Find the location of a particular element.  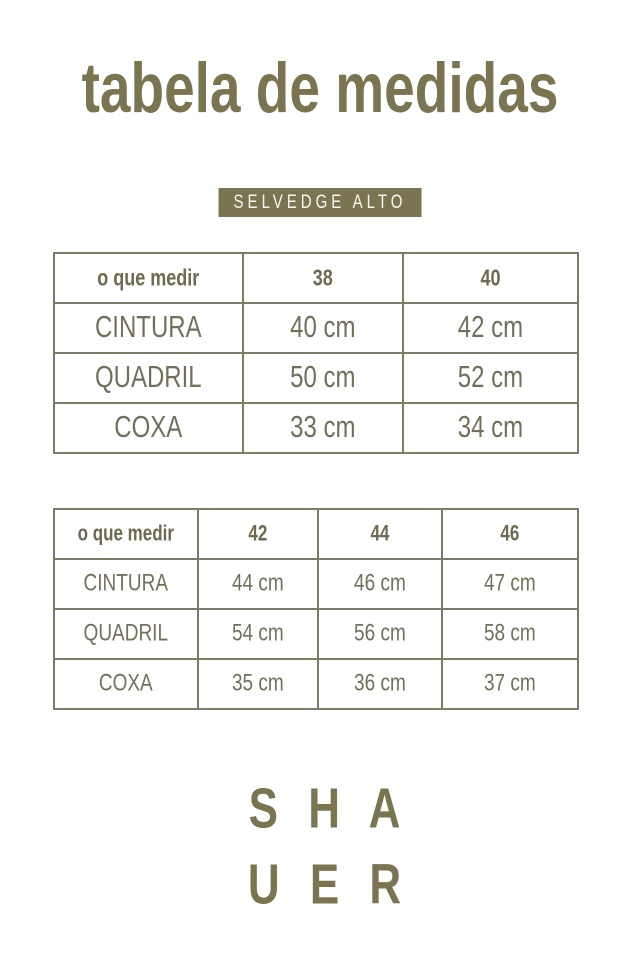

product-badge: SELVEDGE ALTO is located at coordinates (320, 202).